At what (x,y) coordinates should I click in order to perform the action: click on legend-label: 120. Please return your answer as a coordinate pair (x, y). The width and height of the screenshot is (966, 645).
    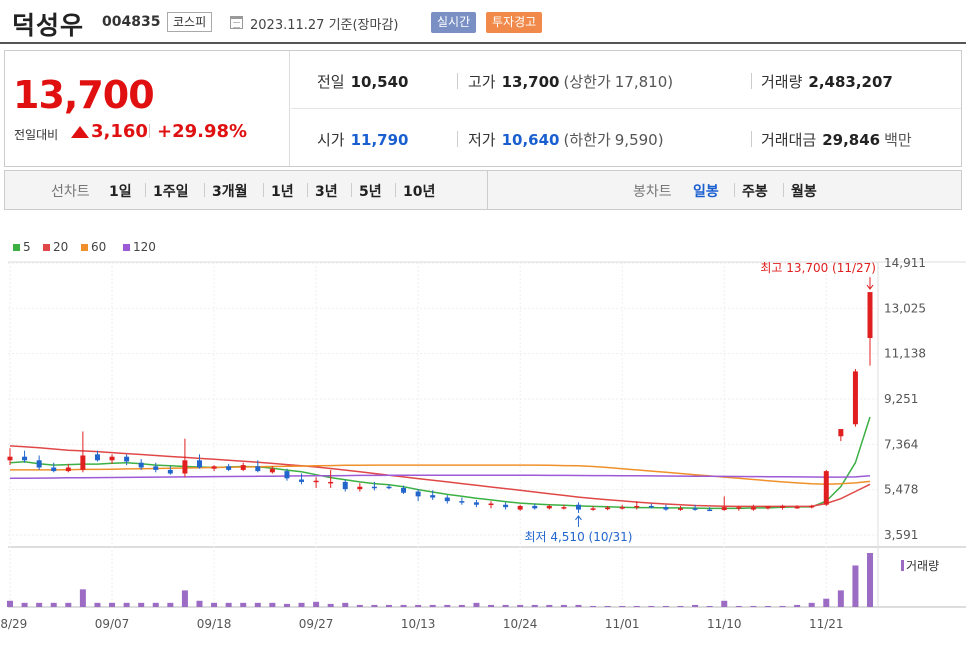
    Looking at the image, I should click on (144, 247).